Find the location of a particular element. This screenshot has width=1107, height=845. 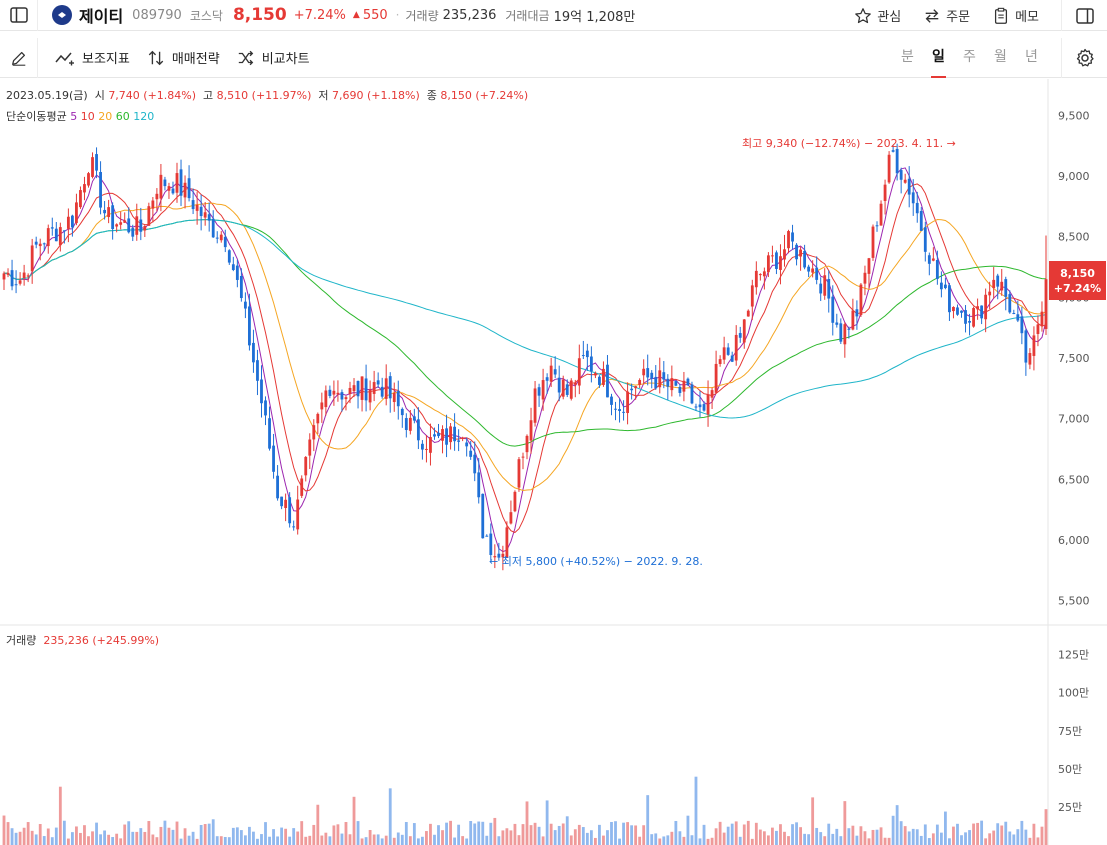

chart-settings-button is located at coordinates (1084, 58).